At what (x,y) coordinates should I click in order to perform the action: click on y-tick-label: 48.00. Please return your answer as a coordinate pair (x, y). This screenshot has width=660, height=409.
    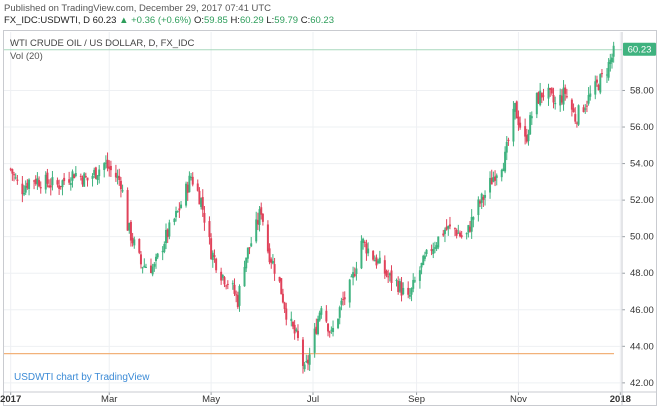
    Looking at the image, I should click on (642, 273).